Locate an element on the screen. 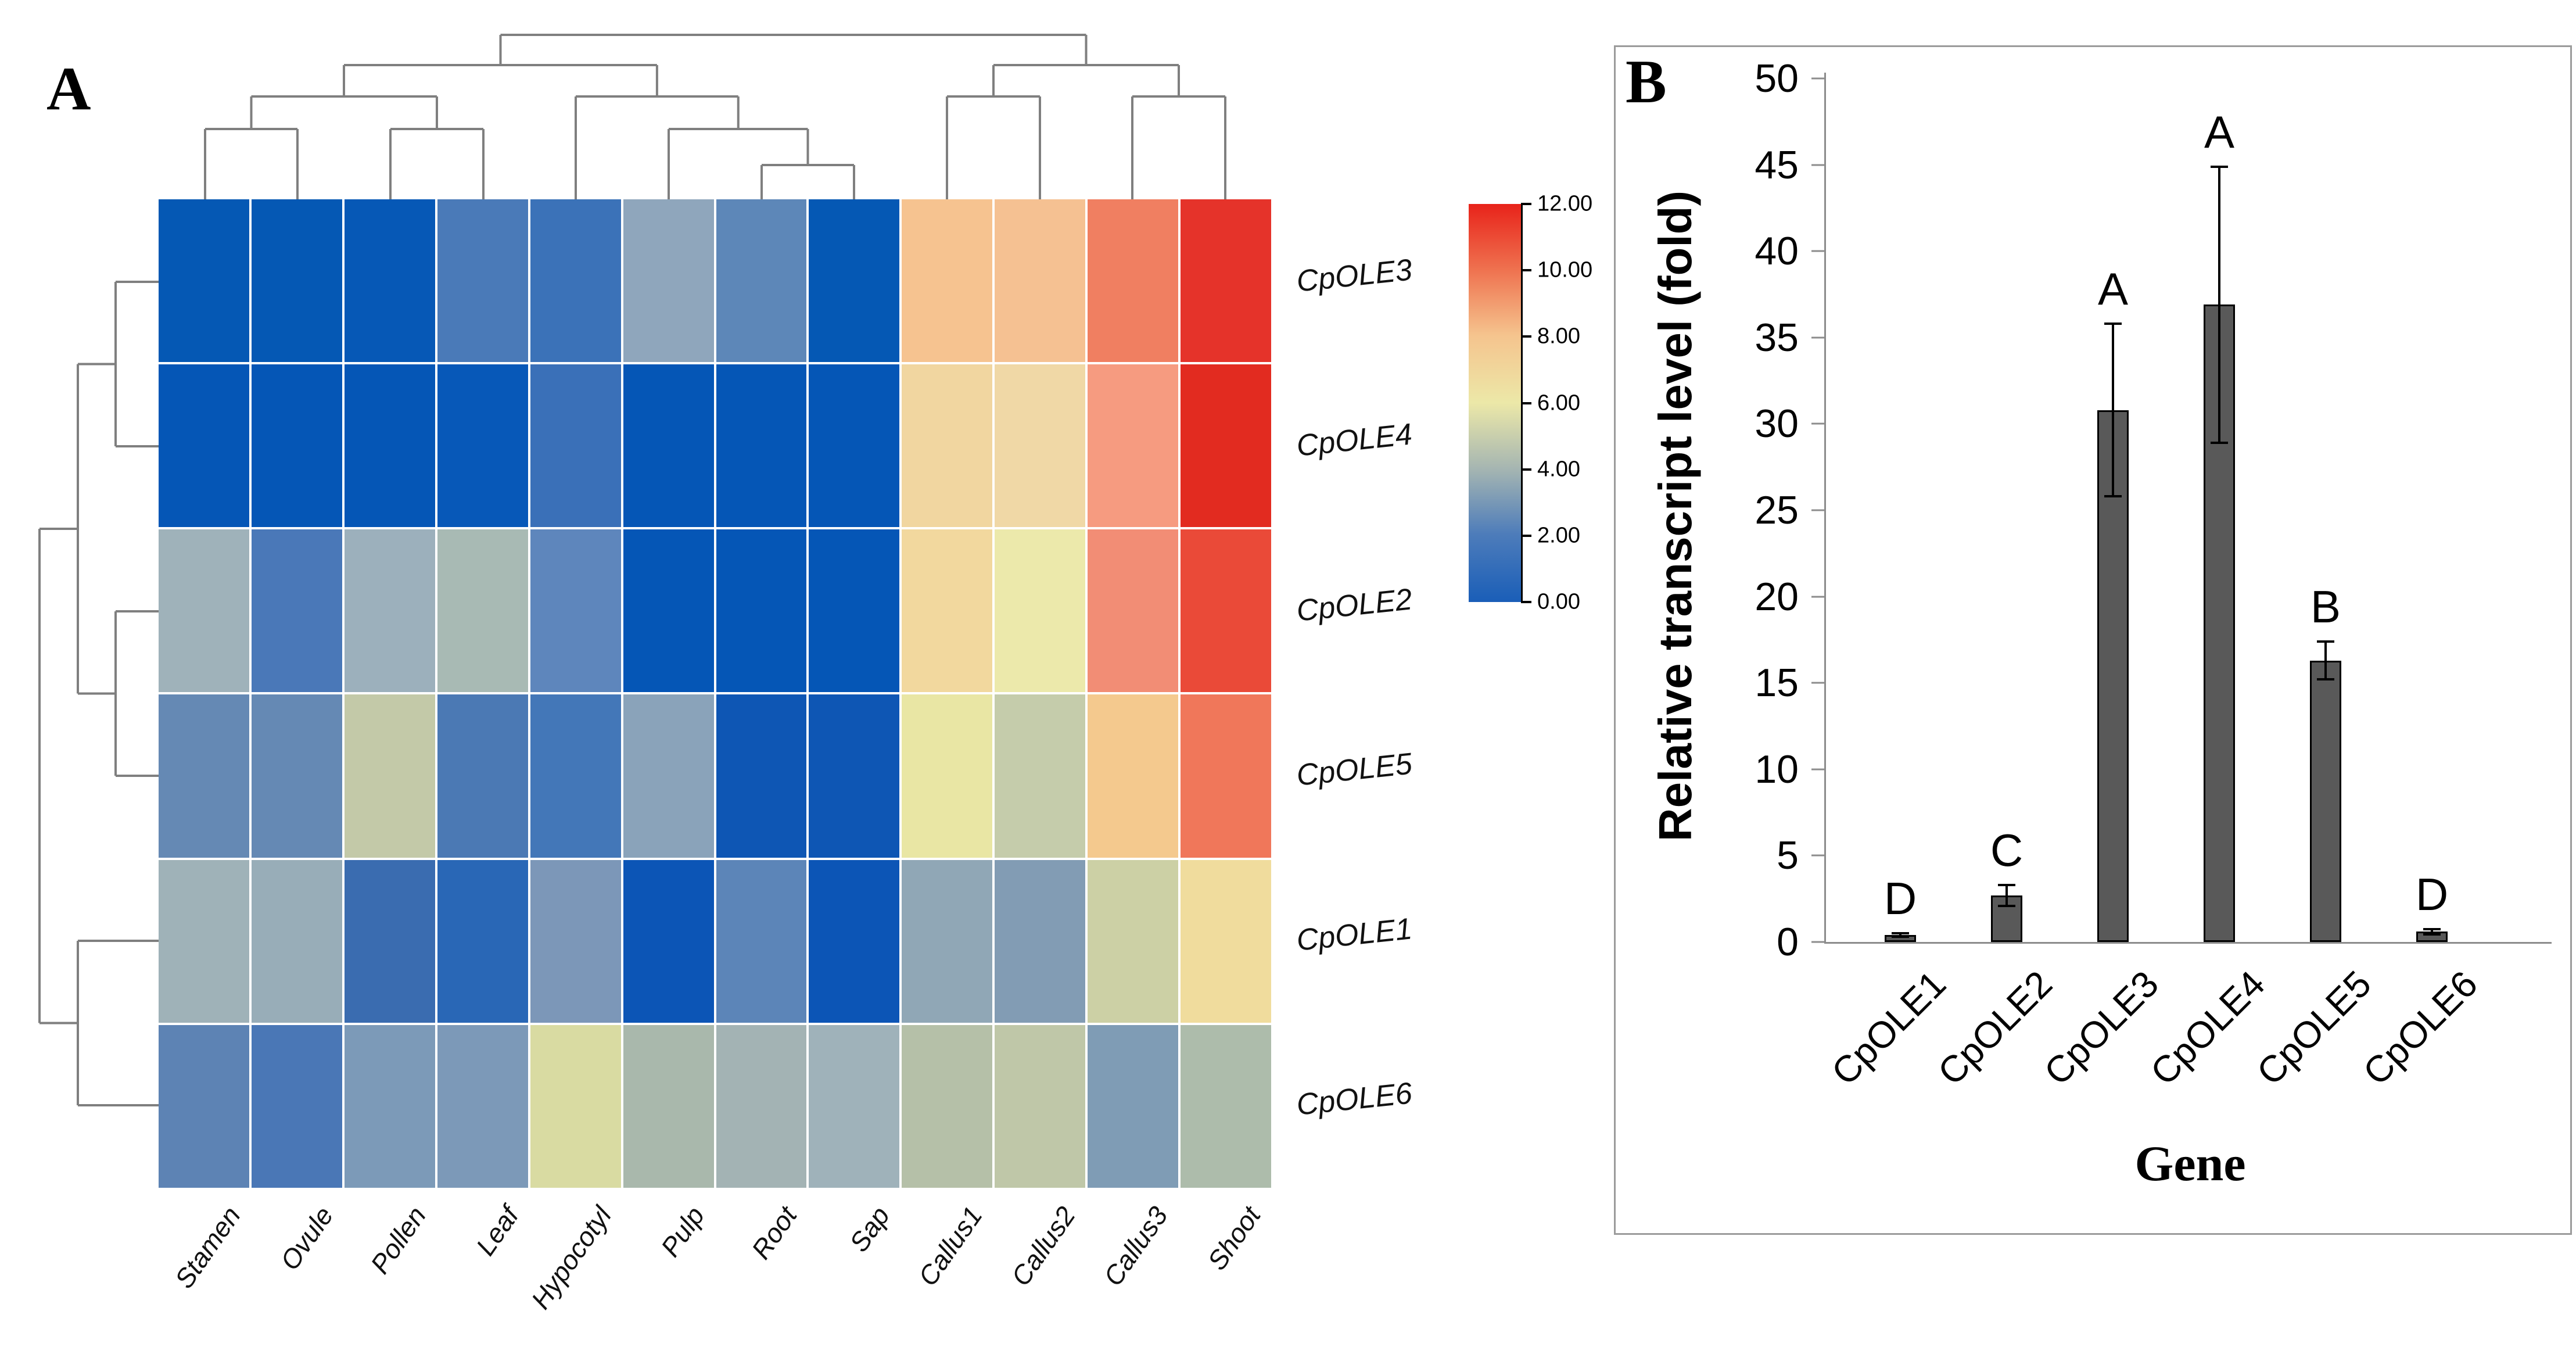  heatmap-cell-CpOLE5-Ovule is located at coordinates (296, 776).